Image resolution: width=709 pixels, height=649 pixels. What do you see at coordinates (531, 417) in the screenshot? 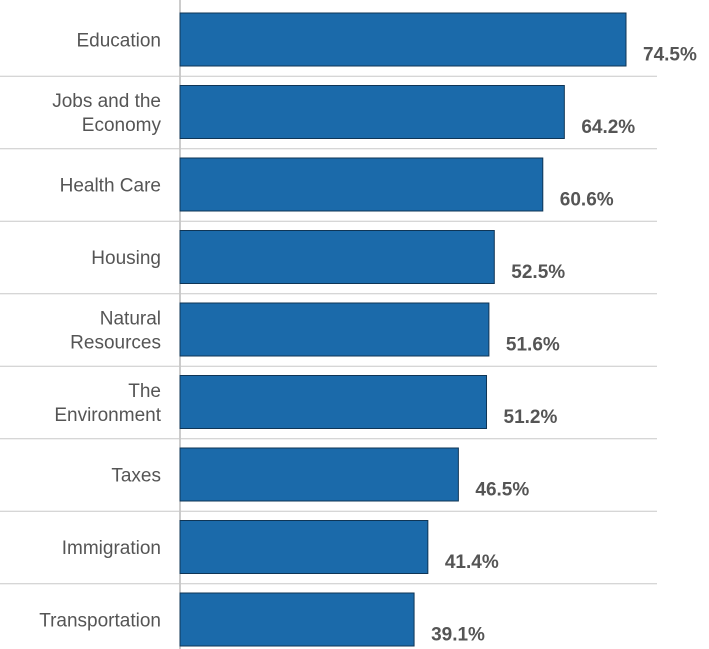
I see `value-label: 51.2%` at bounding box center [531, 417].